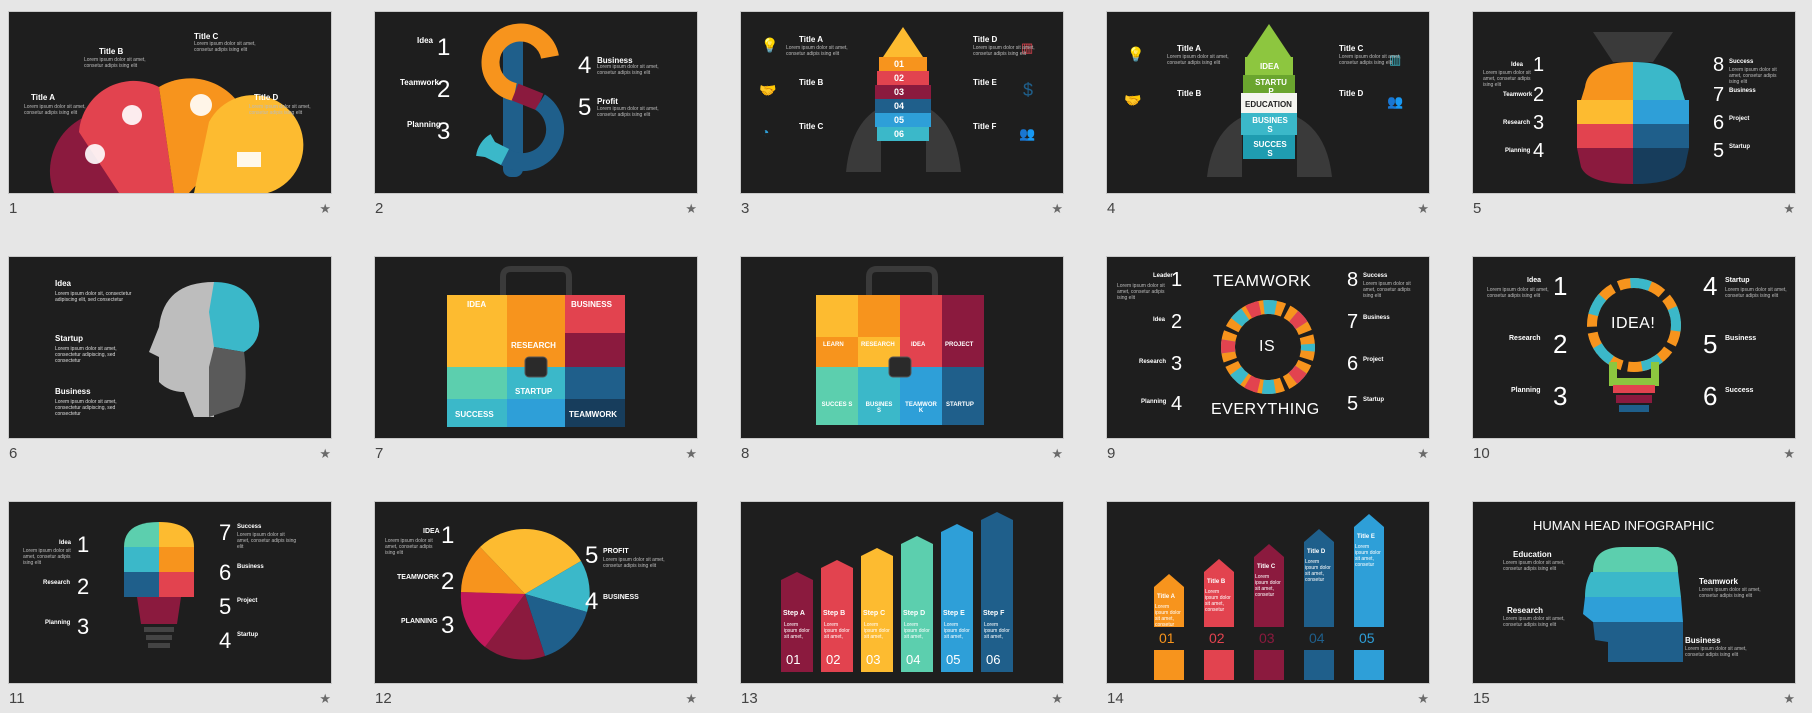 This screenshot has width=1812, height=713. What do you see at coordinates (1216, 582) in the screenshot?
I see `title: Title B` at bounding box center [1216, 582].